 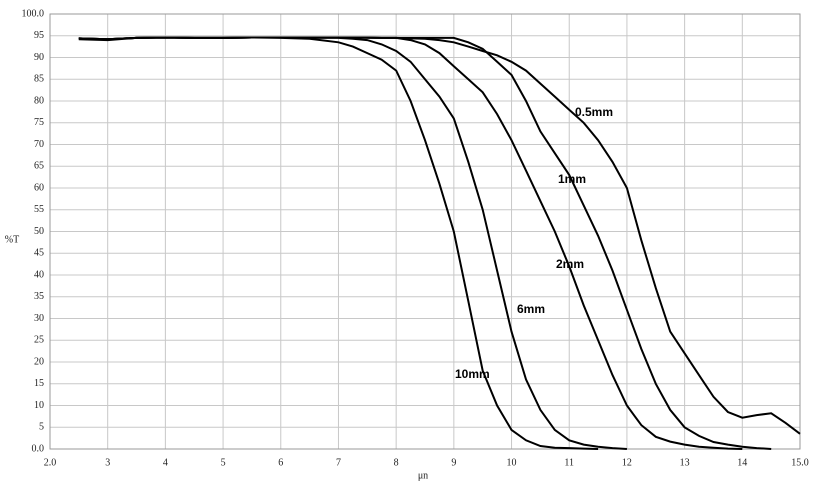 What do you see at coordinates (39, 296) in the screenshot?
I see `y-tick-label: 35` at bounding box center [39, 296].